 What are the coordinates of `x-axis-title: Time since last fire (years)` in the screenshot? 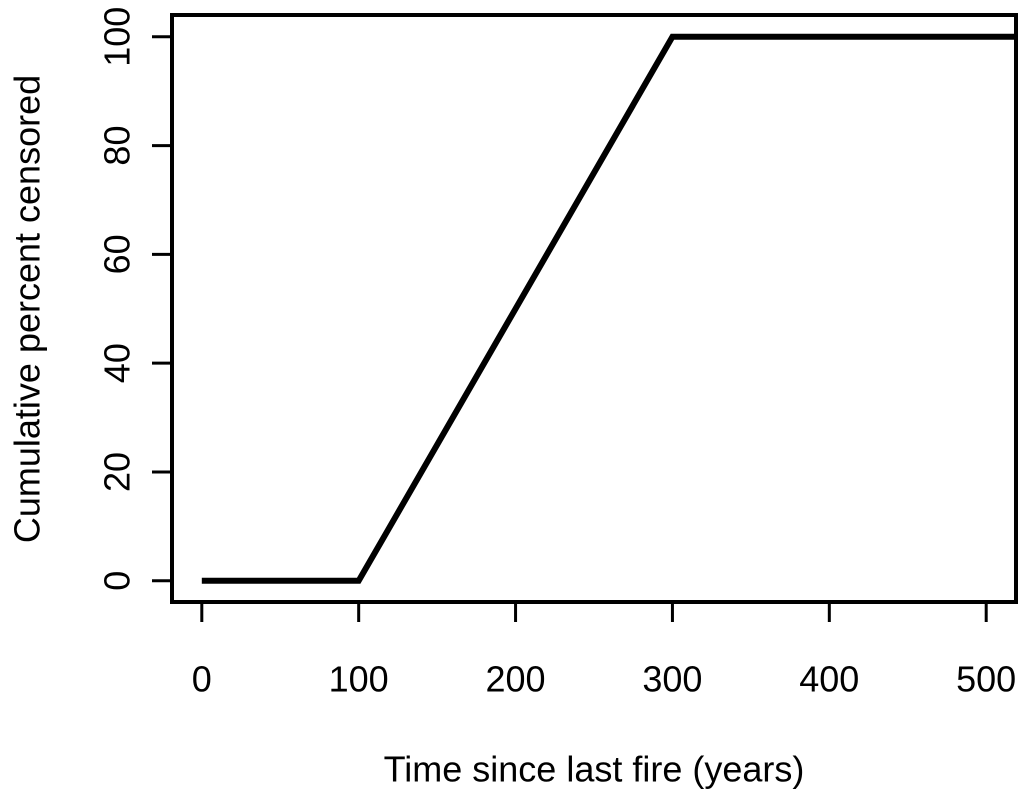 It's located at (594, 769).